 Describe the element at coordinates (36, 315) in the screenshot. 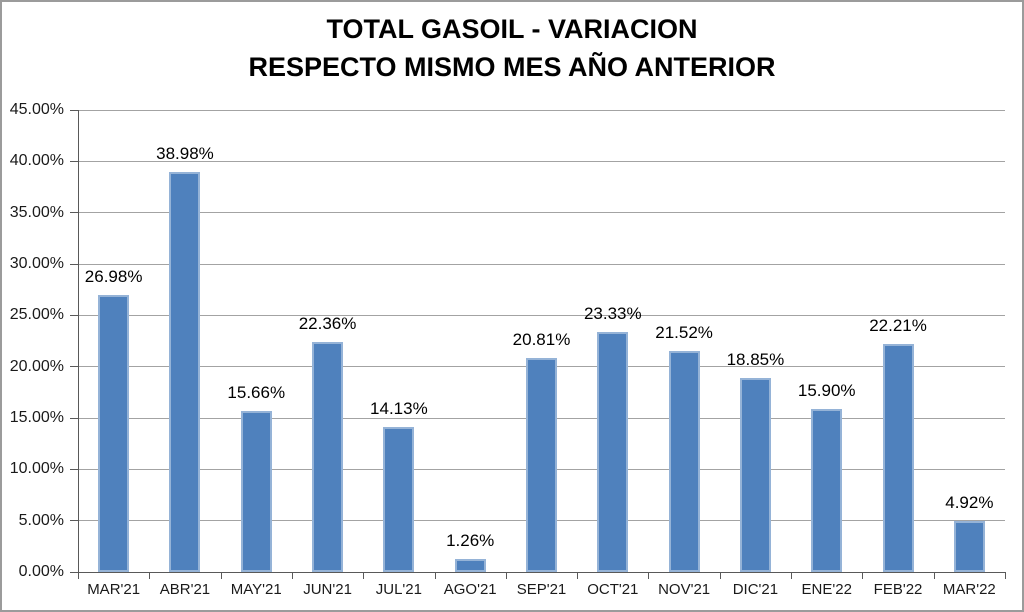

I see `y-axis-label: 25.00%` at that location.